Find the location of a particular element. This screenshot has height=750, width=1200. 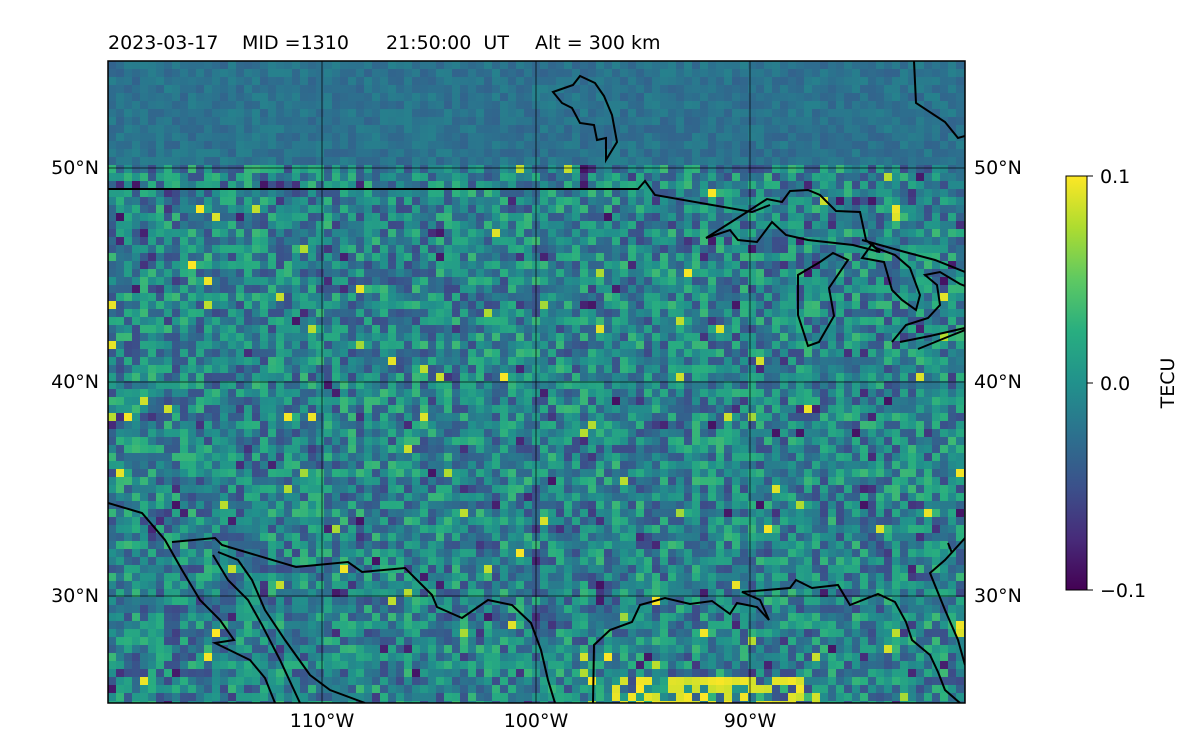

lon-tick-100w: 100°W is located at coordinates (536, 721).